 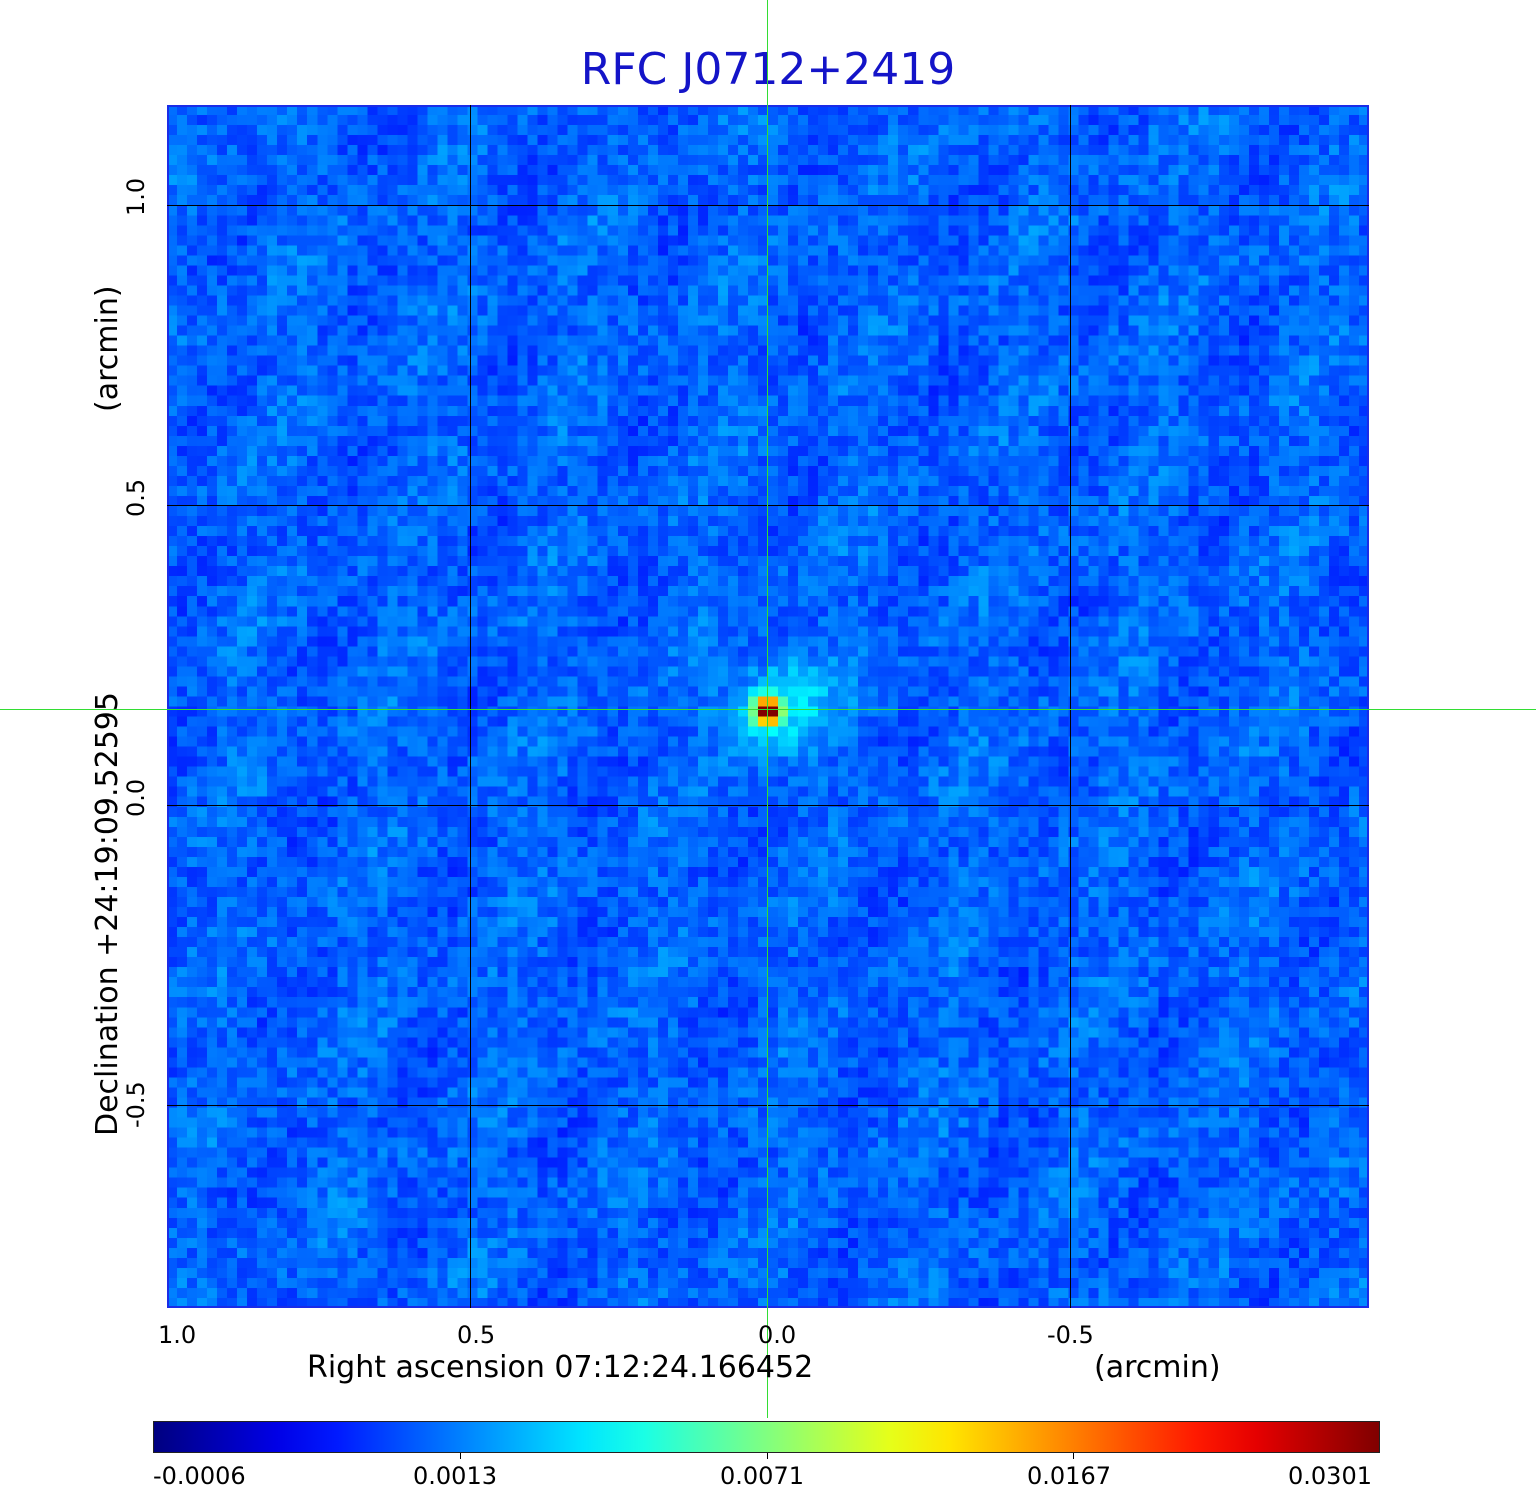 What do you see at coordinates (777, 1335) in the screenshot?
I see `x-tick-label: 0.0` at bounding box center [777, 1335].